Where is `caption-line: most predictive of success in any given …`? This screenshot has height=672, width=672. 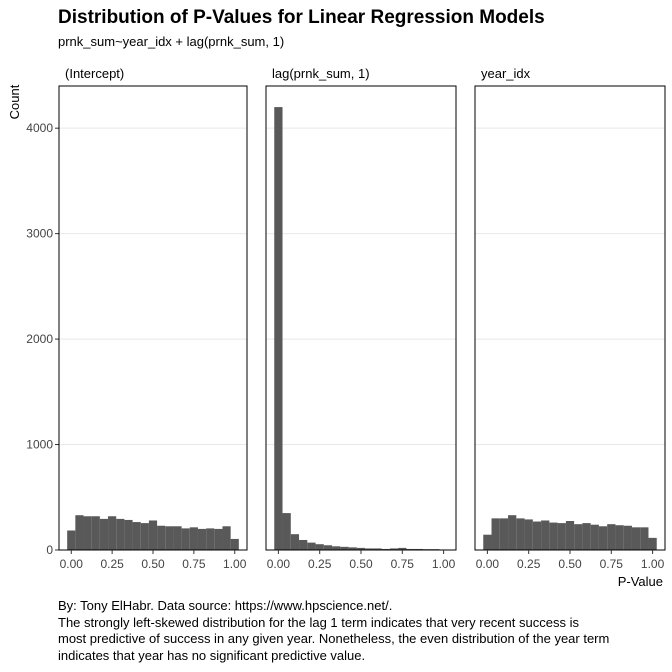
caption-line: most predictive of success in any given … is located at coordinates (334, 638).